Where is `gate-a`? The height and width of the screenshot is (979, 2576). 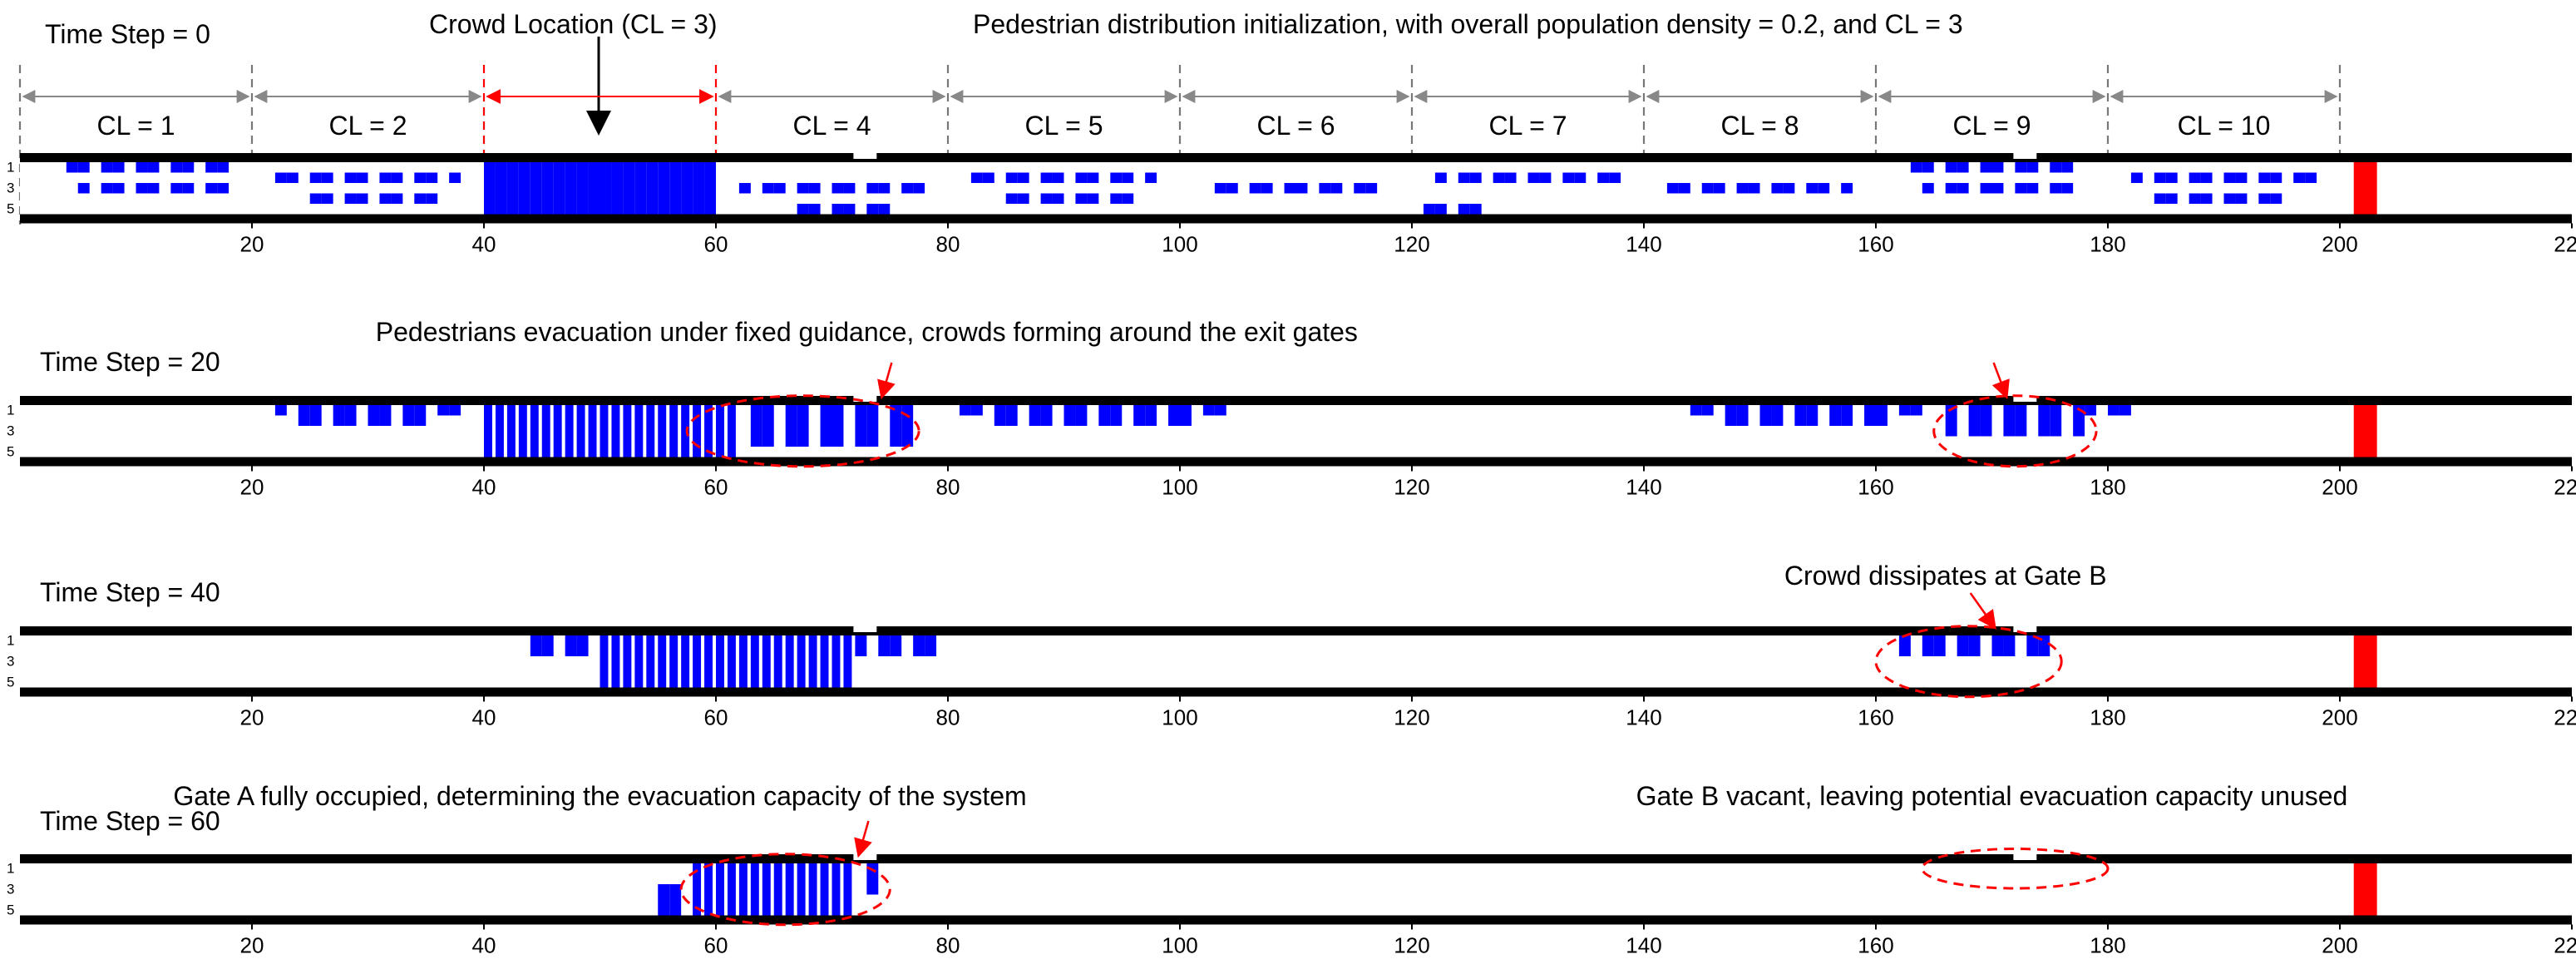
gate-a is located at coordinates (865, 856).